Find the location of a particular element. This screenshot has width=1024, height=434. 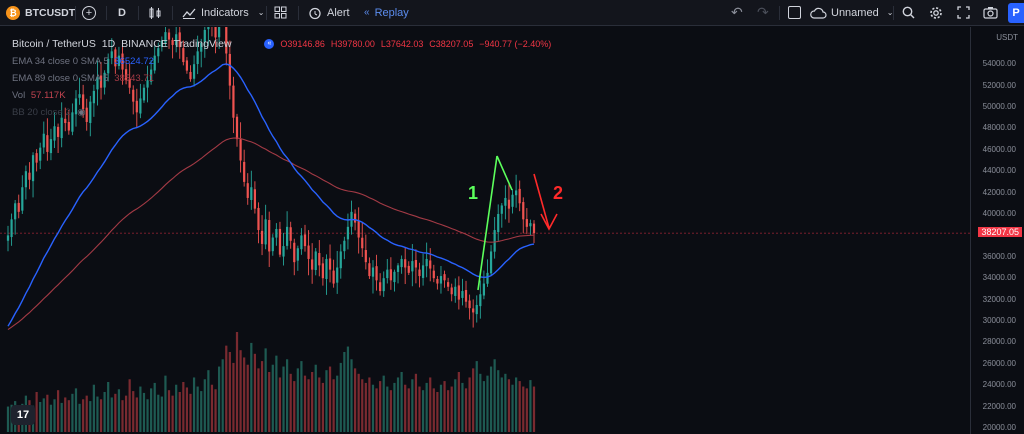

replay-button: « Replay is located at coordinates (386, 12).